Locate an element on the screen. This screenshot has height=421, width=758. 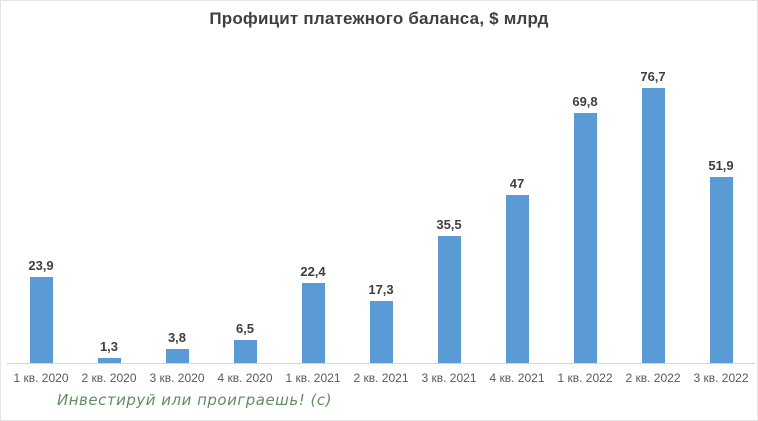
bar-value-label: 51,9 is located at coordinates (721, 165).